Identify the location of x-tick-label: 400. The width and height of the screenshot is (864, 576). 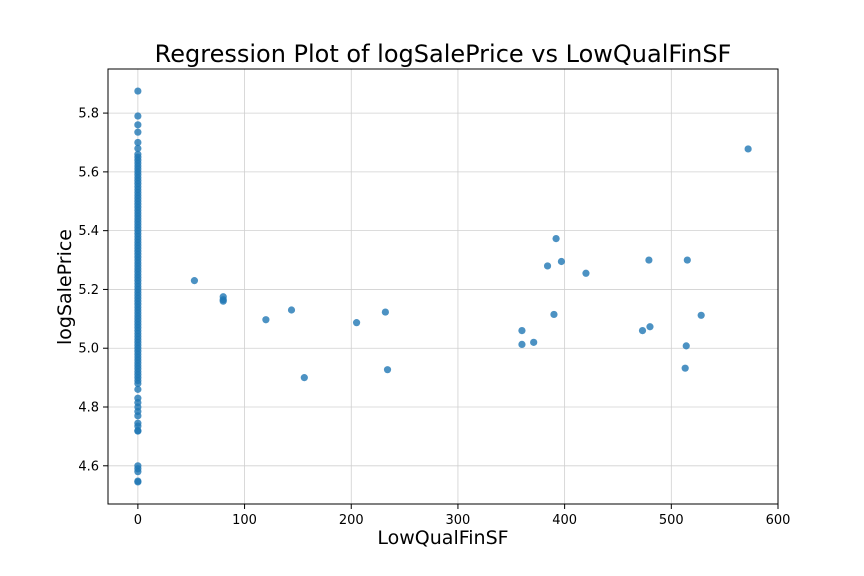
(564, 520).